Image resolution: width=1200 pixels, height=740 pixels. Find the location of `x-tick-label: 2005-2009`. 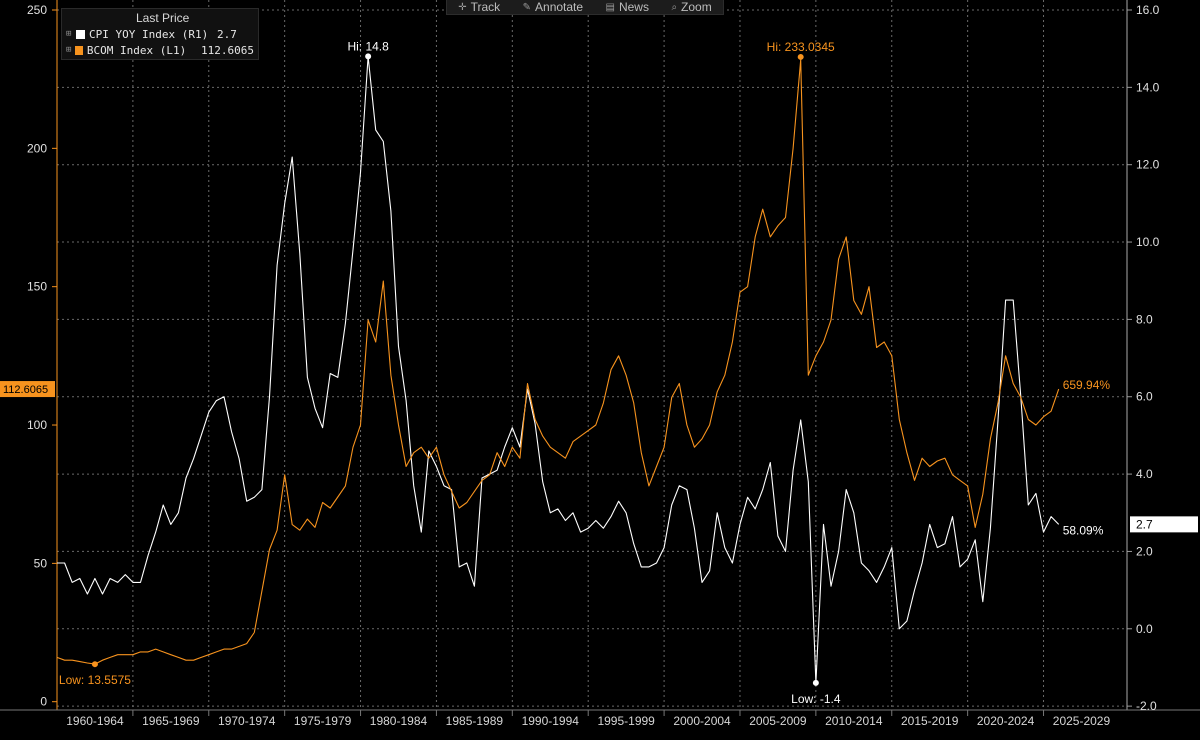

x-tick-label: 2005-2009 is located at coordinates (778, 721).